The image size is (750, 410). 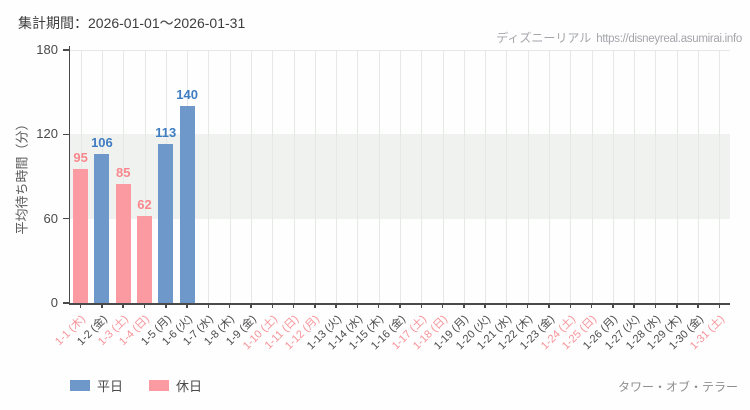 I want to click on bar-value-label: 113, so click(x=166, y=133).